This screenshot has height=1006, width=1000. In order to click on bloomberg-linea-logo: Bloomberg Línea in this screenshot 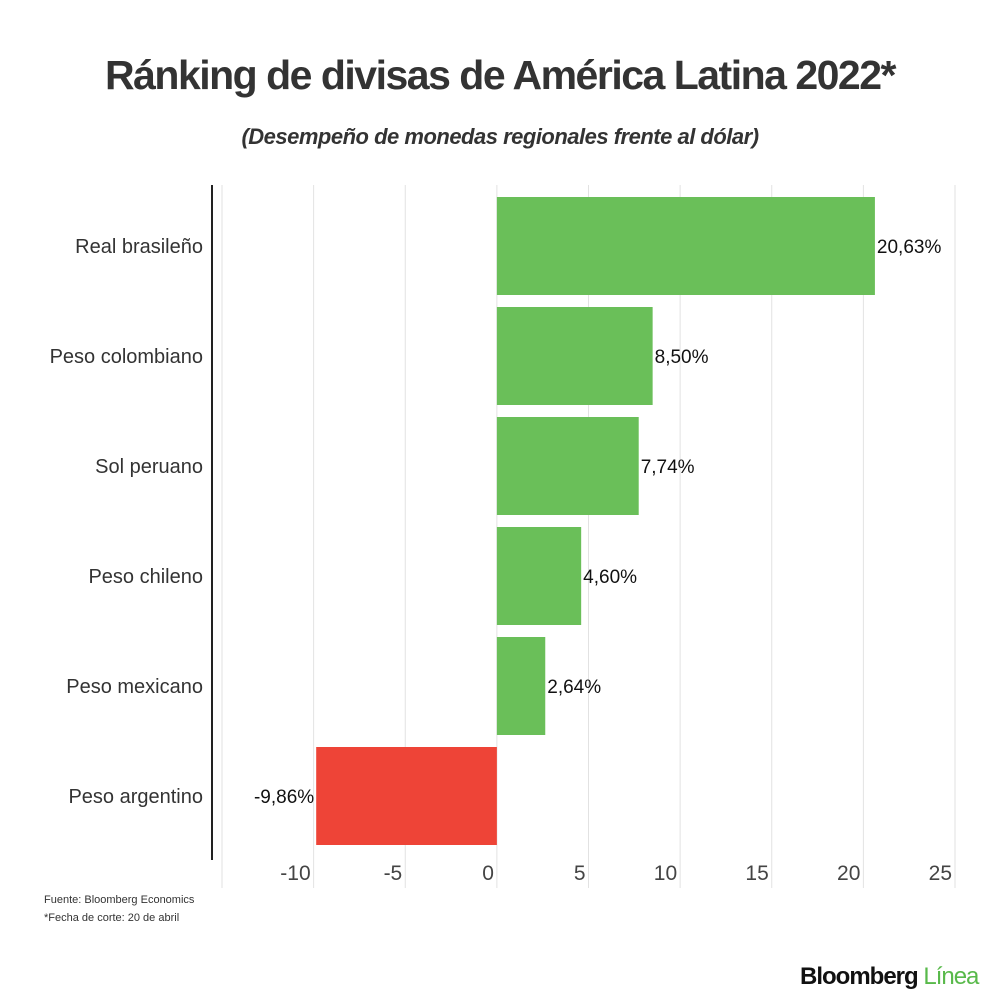, I will do `click(889, 976)`.